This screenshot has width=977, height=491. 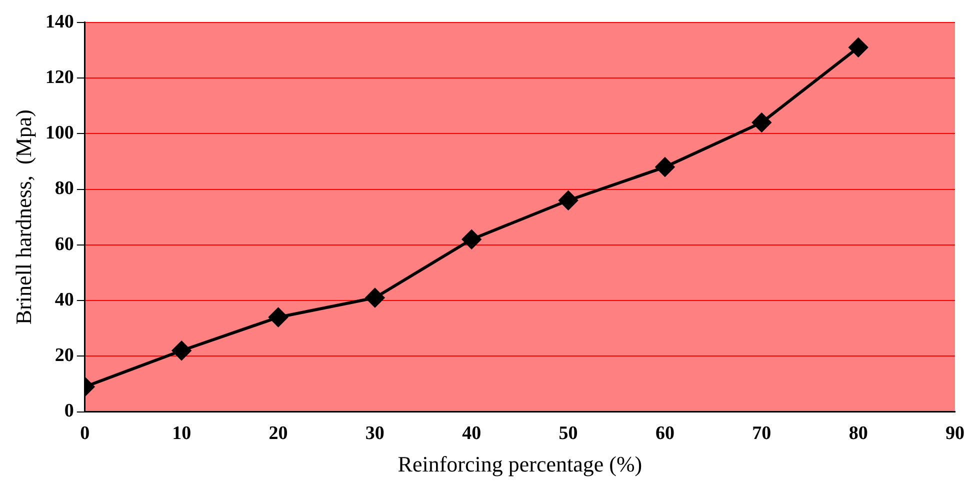 I want to click on x-tick-label: 70, so click(x=762, y=433).